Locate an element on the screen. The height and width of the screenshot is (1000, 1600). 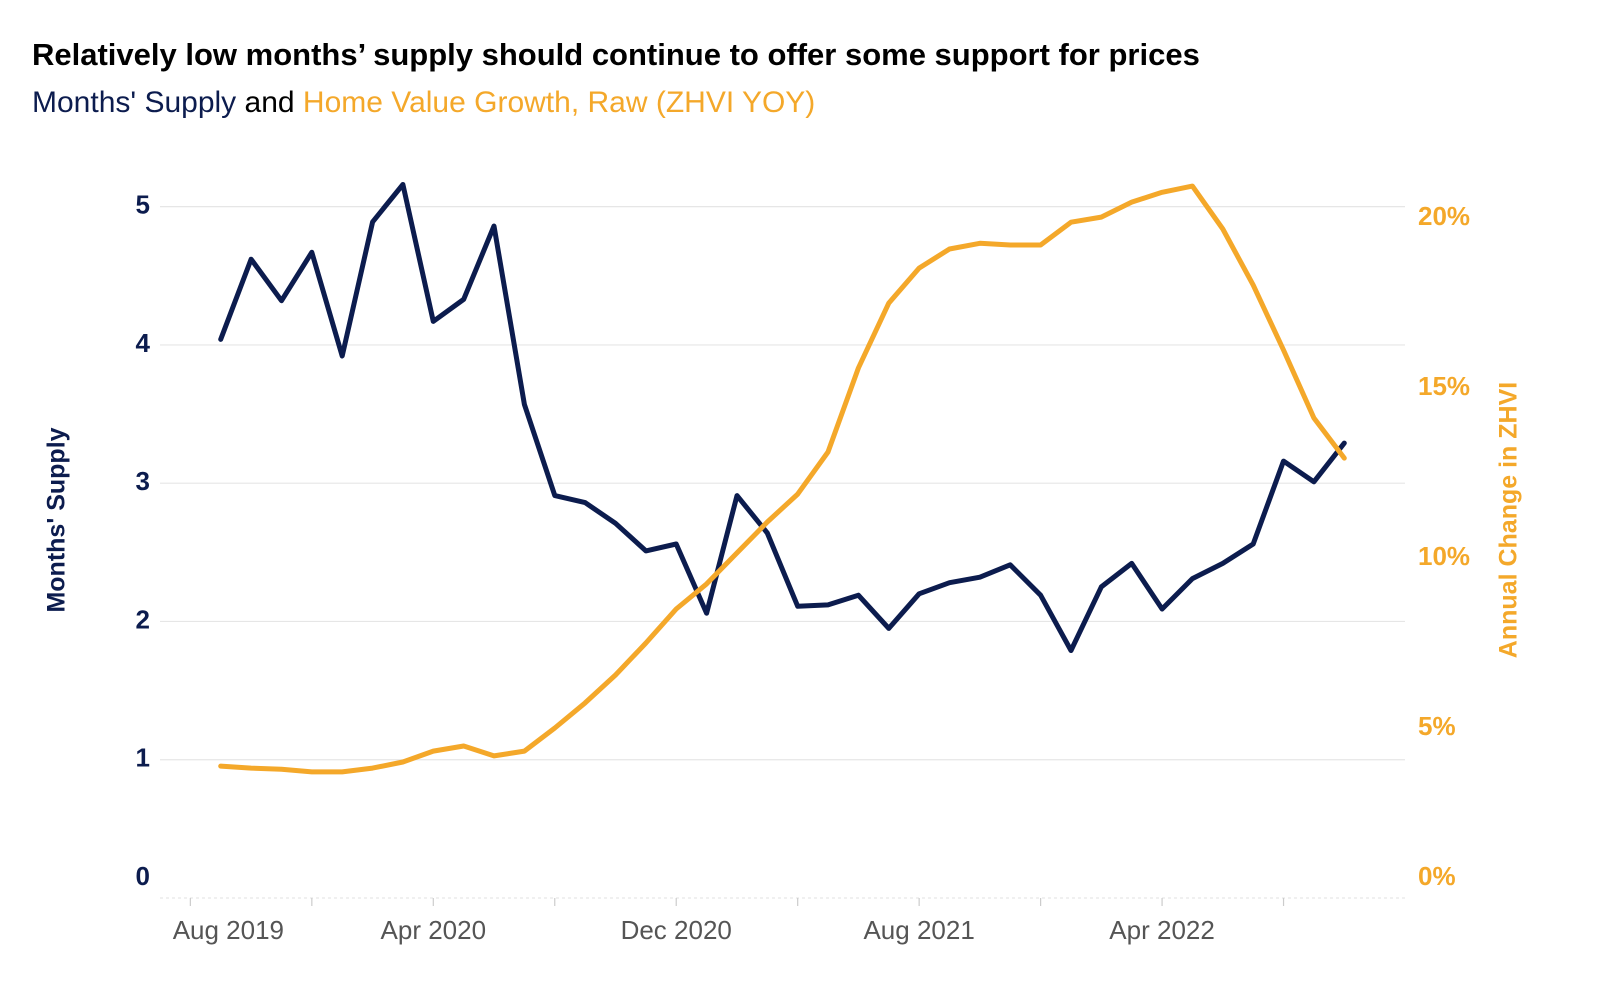
y-axis-label: Months' Supply is located at coordinates (57, 519).